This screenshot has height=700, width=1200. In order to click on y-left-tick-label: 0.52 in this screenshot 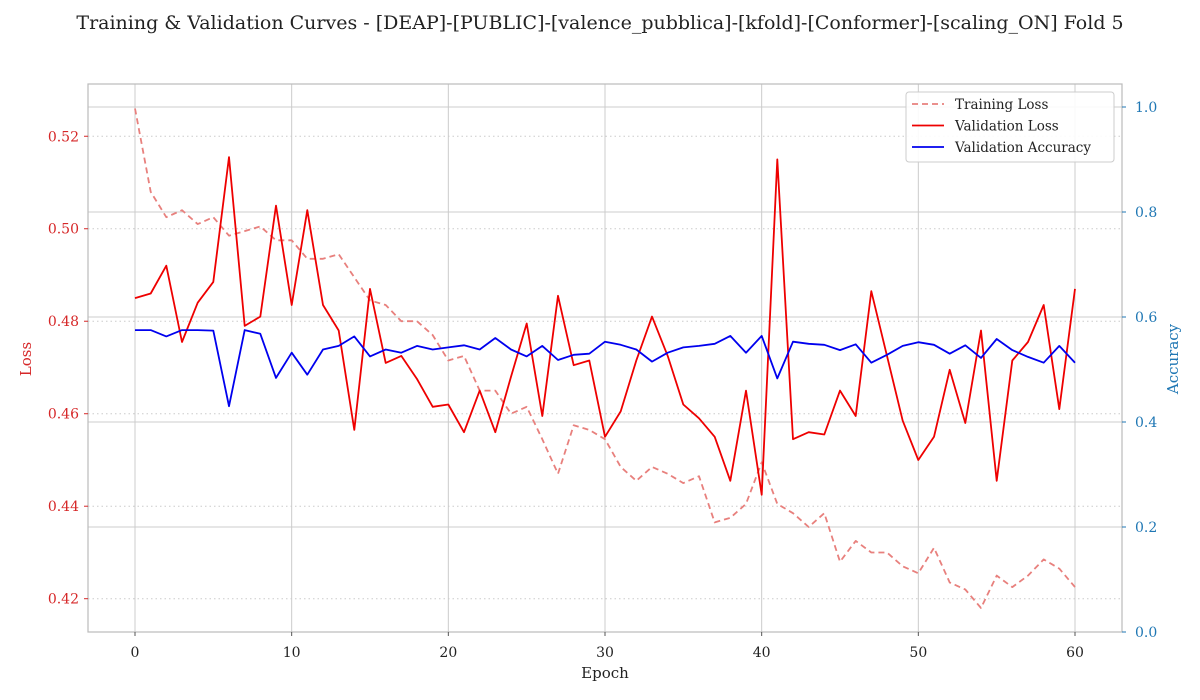, I will do `click(63, 137)`.